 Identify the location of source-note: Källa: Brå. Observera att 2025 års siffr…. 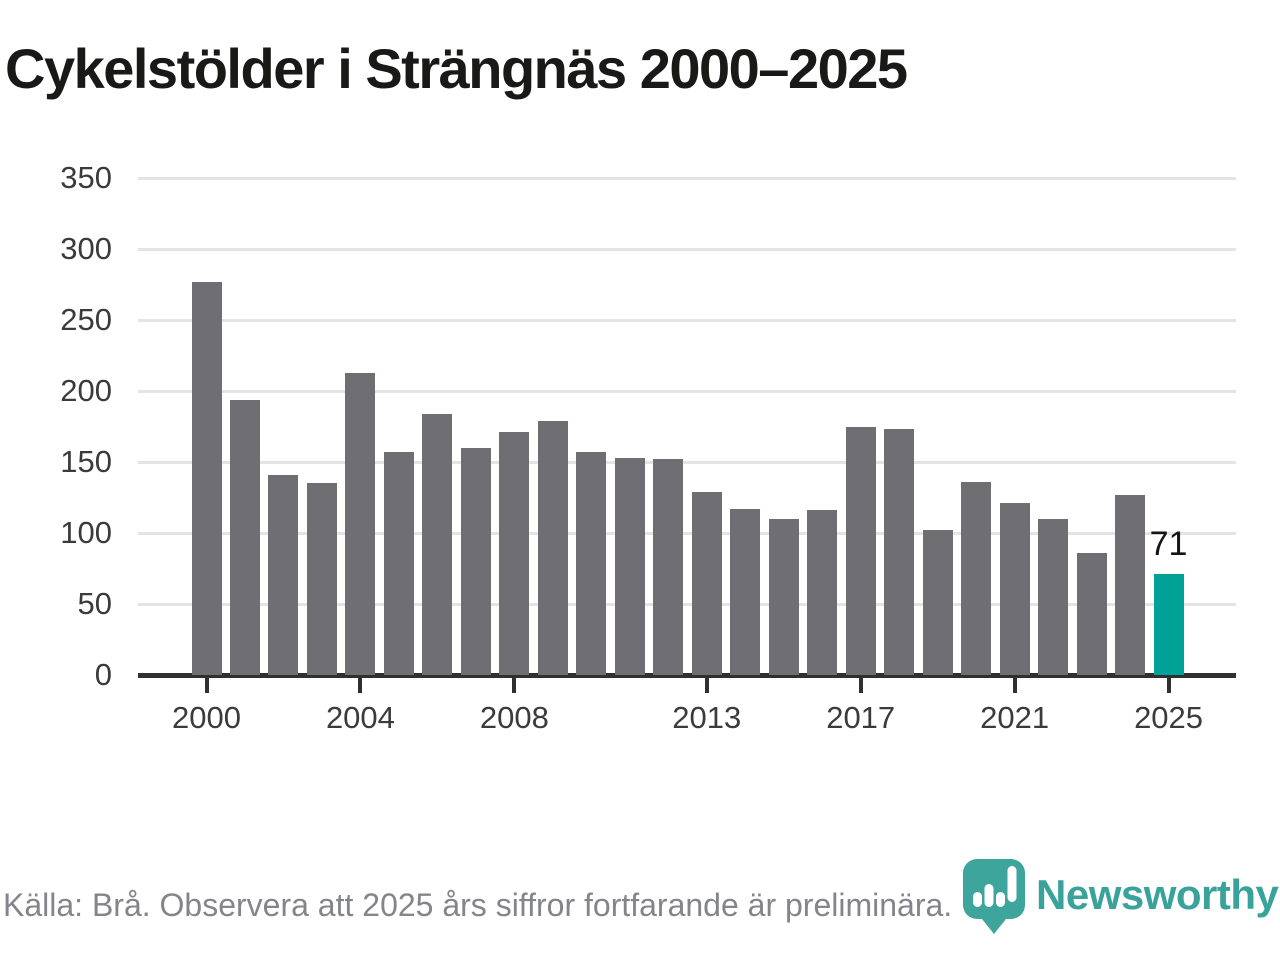
(478, 905).